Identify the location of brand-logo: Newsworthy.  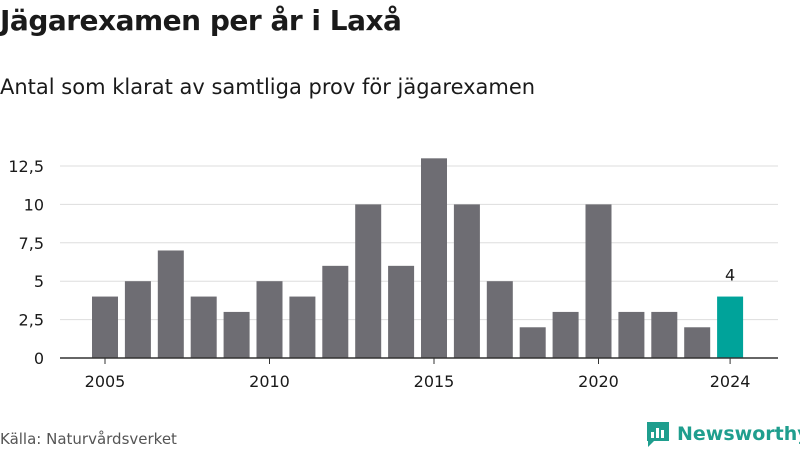
(722, 434).